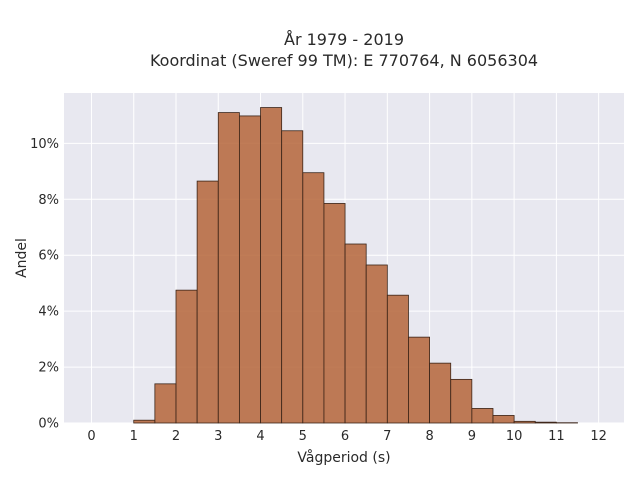  I want to click on x-tick-label: 11, so click(556, 436).